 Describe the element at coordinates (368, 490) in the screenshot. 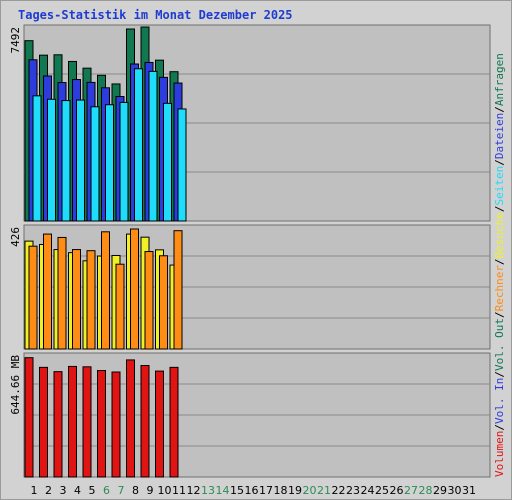

I see `x-tick-label: 24` at that location.